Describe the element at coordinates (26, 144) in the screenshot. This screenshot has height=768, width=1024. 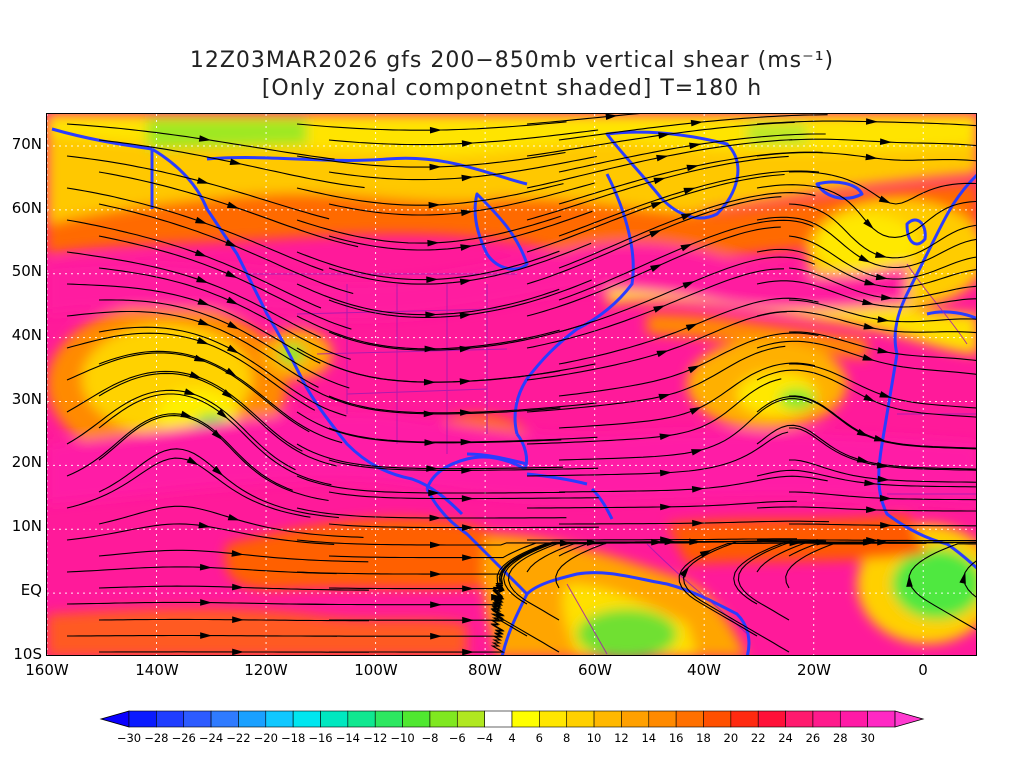
I see `lat-label-70n: 70N` at that location.